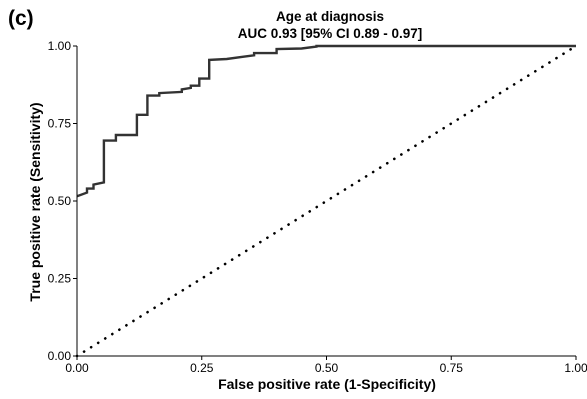 This screenshot has height=399, width=587. I want to click on y-tick-label: 0.50, so click(60, 201).